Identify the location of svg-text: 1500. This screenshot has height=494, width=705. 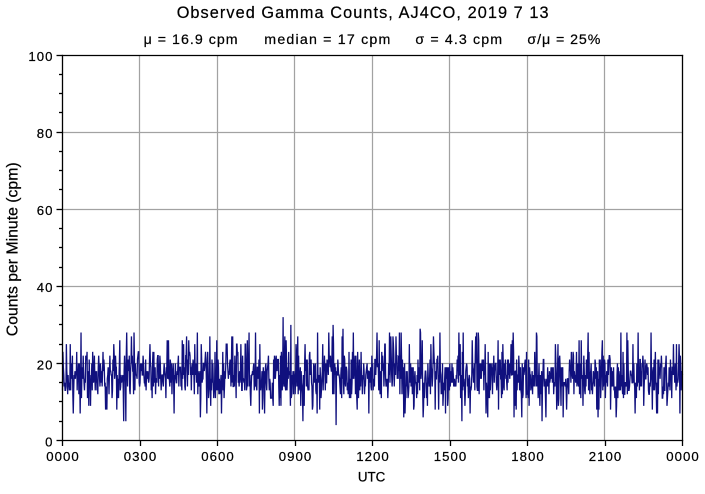
(451, 456).